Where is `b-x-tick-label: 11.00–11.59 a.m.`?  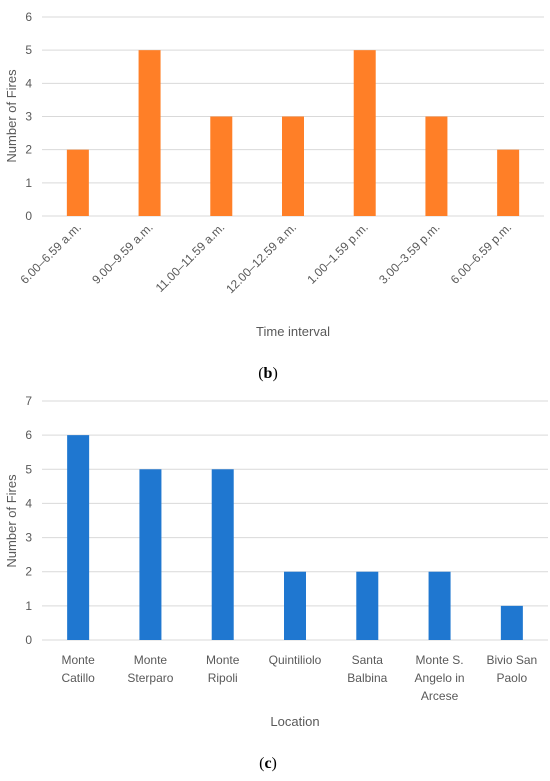 b-x-tick-label: 11.00–11.59 a.m. is located at coordinates (190, 257).